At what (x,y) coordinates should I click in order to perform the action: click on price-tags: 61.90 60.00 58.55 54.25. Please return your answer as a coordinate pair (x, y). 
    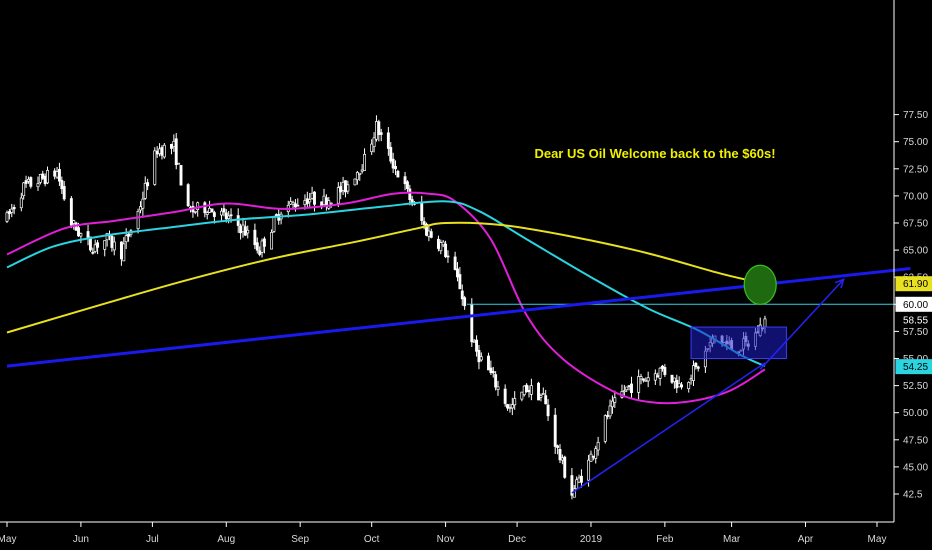
    Looking at the image, I should click on (913, 325).